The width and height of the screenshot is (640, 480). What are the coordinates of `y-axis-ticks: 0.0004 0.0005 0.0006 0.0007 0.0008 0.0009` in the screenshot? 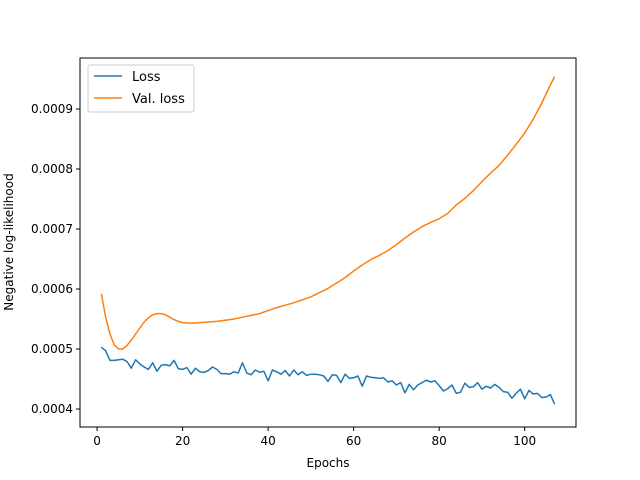 It's located at (55, 259).